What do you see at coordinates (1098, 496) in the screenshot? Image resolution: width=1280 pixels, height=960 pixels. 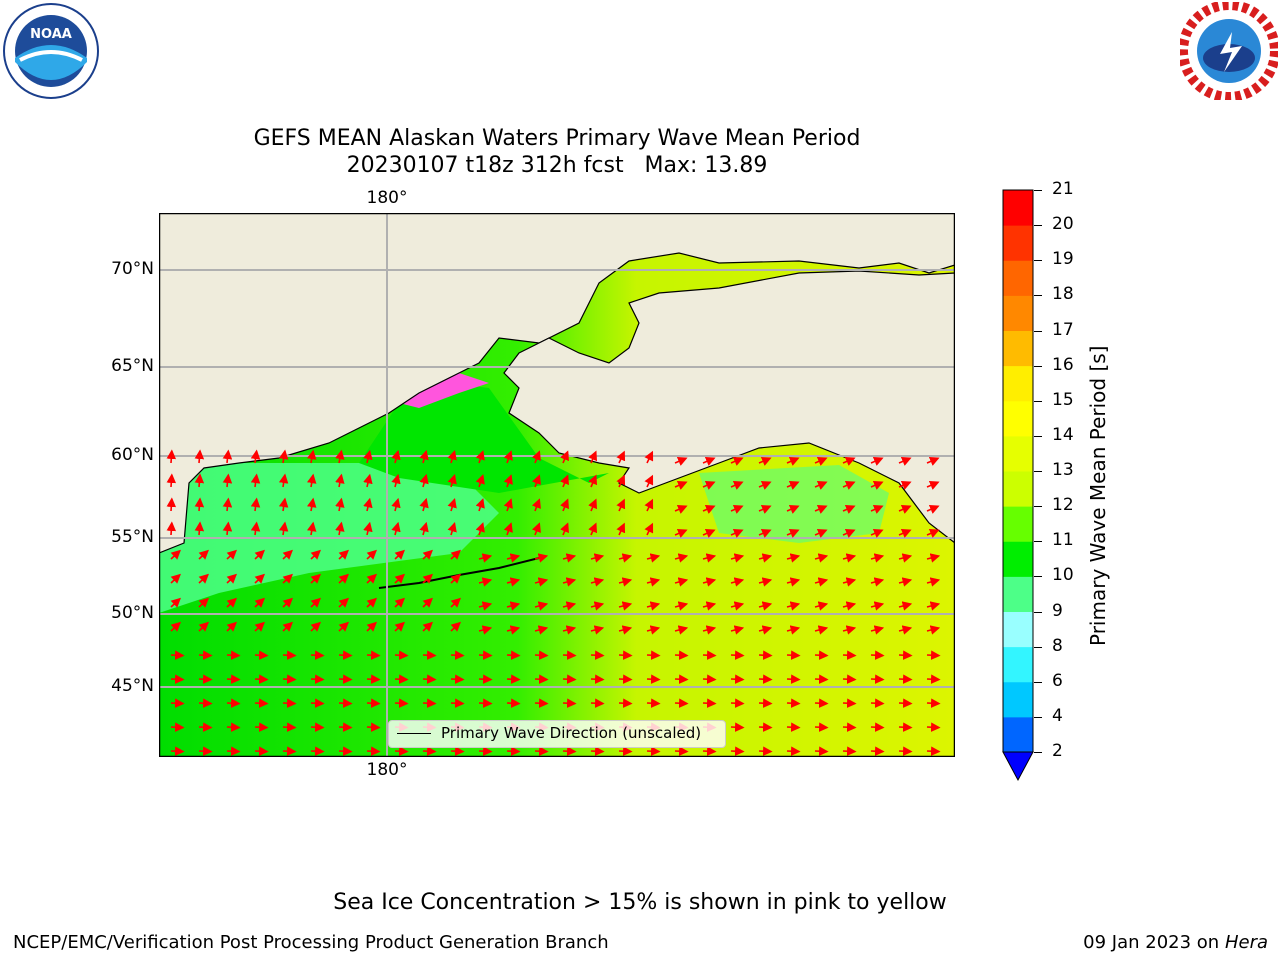 I see `colorbar-label: Primary Wave Mean Period [s]` at bounding box center [1098, 496].